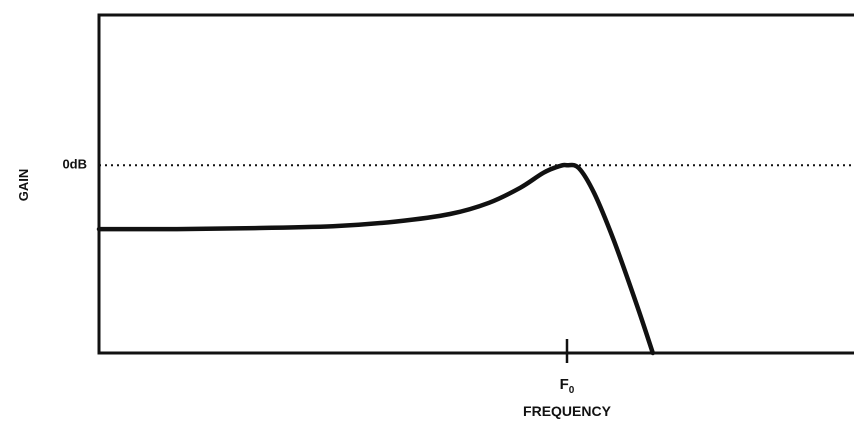 This screenshot has width=854, height=423. I want to click on x-tick-label-f0: F0, so click(567, 386).